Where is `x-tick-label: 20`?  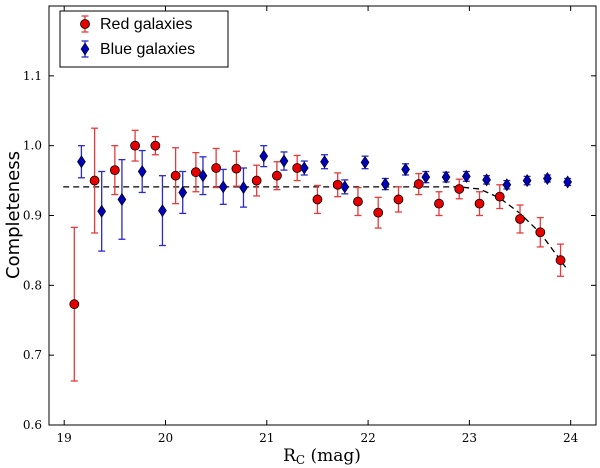
x-tick-label: 20 is located at coordinates (165, 438).